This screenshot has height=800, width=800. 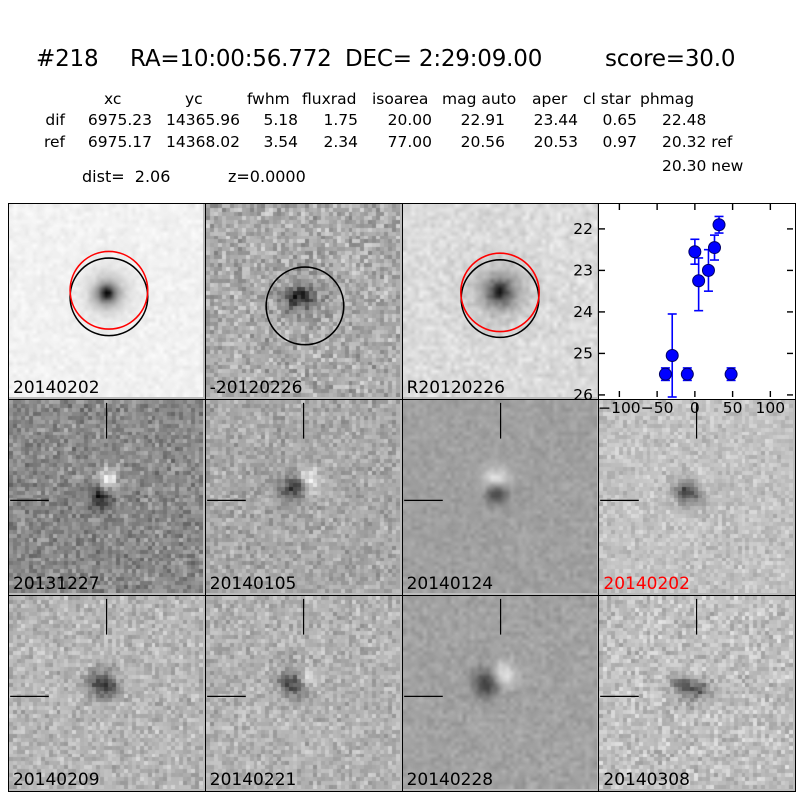 What do you see at coordinates (482, 142) in the screenshot?
I see `cell-mag-auto: 20.56` at bounding box center [482, 142].